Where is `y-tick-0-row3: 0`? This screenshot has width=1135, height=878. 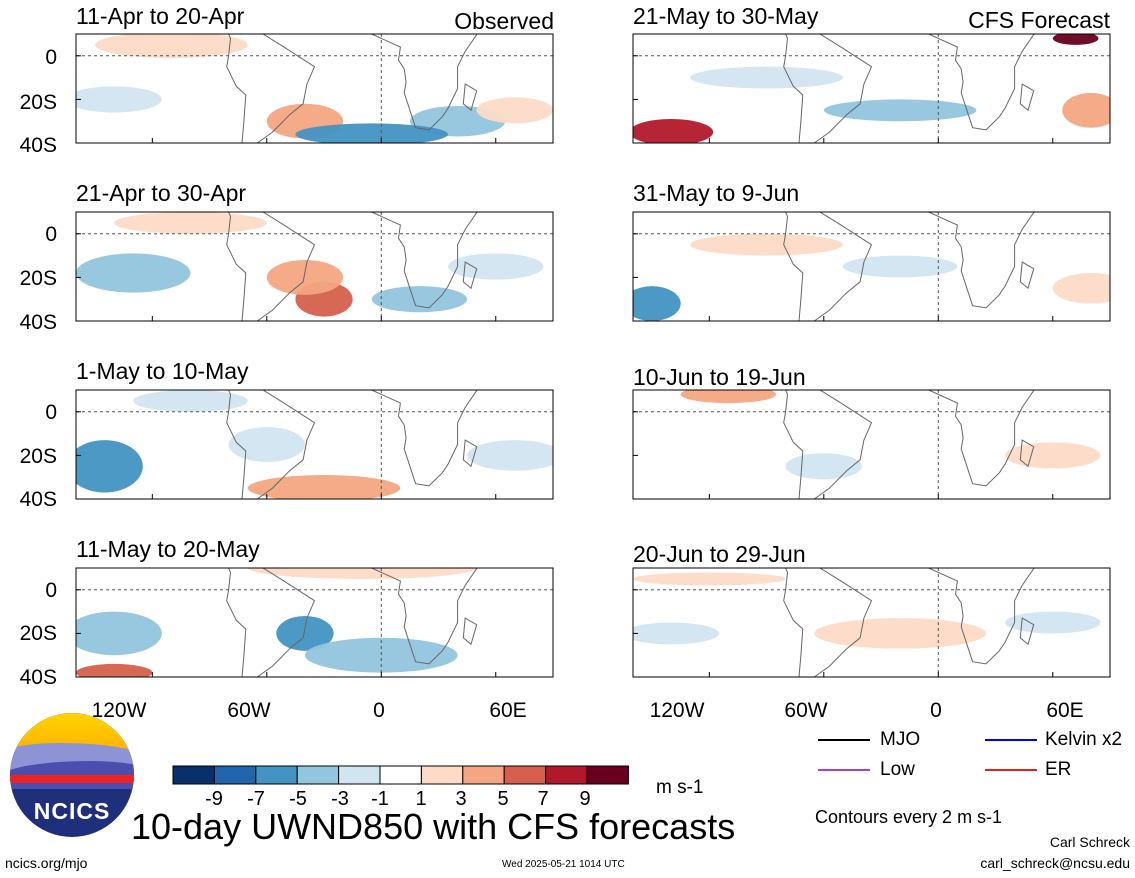
y-tick-0-row3: 0 is located at coordinates (51, 412).